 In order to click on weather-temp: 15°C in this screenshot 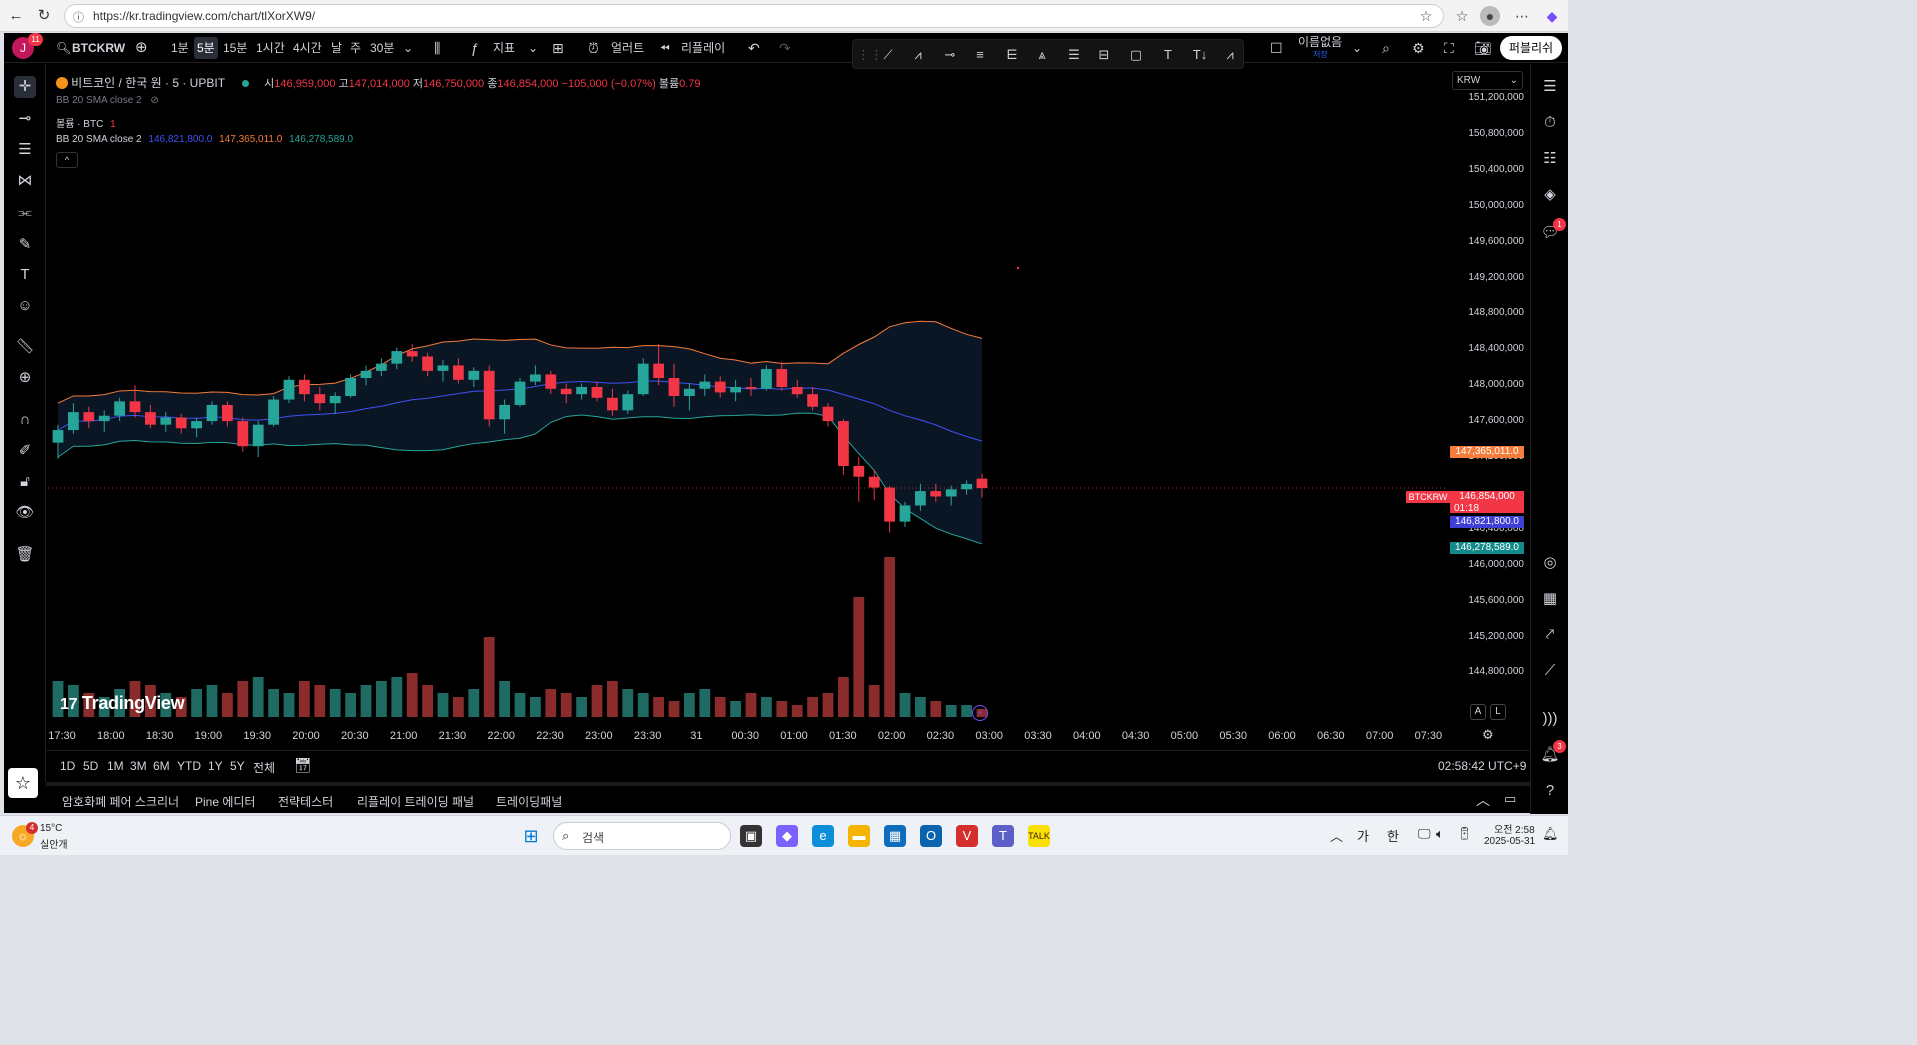, I will do `click(51, 828)`.